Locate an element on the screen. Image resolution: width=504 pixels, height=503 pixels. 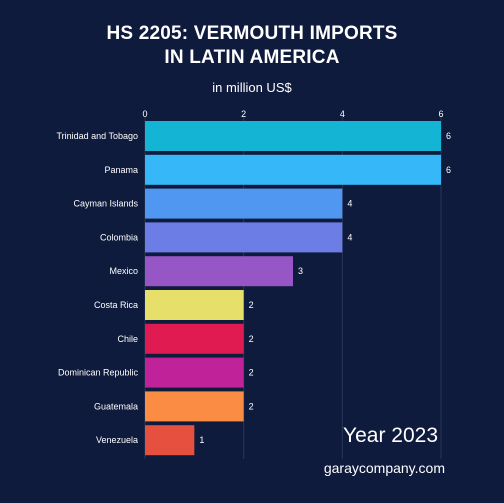
data-label: 3 is located at coordinates (300, 271).